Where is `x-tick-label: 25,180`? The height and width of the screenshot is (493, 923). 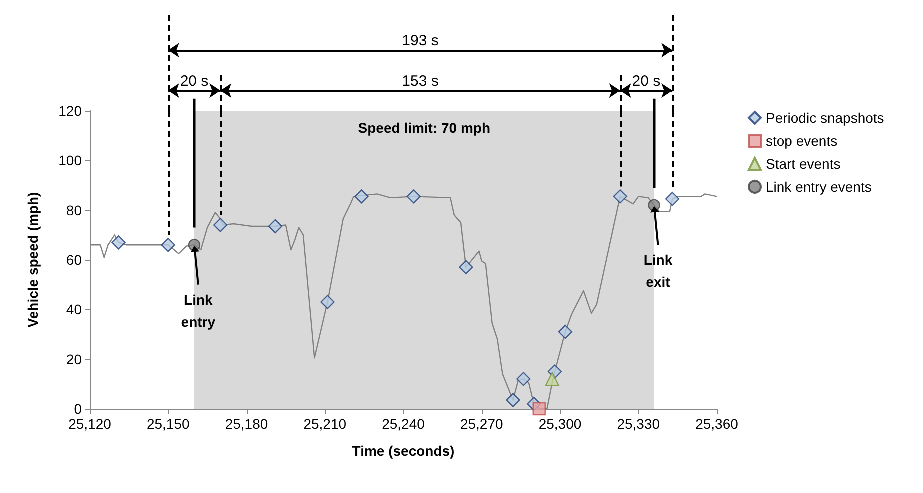
x-tick-label: 25,180 is located at coordinates (246, 424).